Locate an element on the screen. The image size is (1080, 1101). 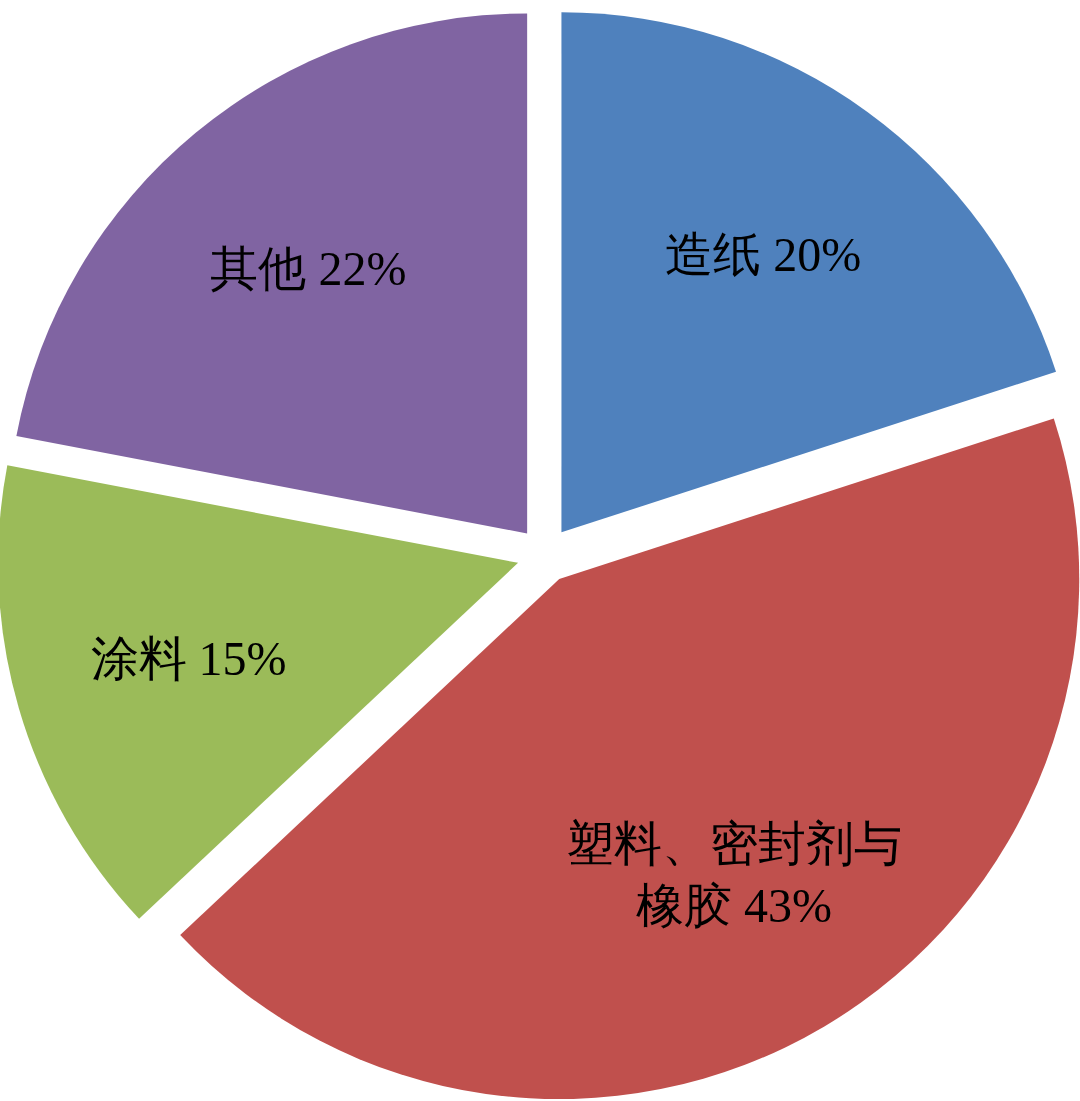
slice-label: 造纸 20% is located at coordinates (763, 254).